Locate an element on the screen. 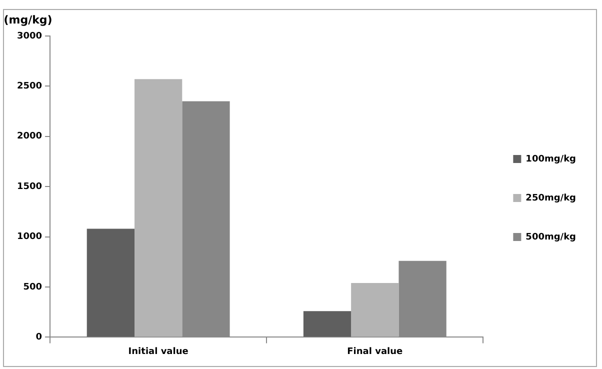 The height and width of the screenshot is (369, 602). y-axis-title: (mg/kg) is located at coordinates (28, 19).